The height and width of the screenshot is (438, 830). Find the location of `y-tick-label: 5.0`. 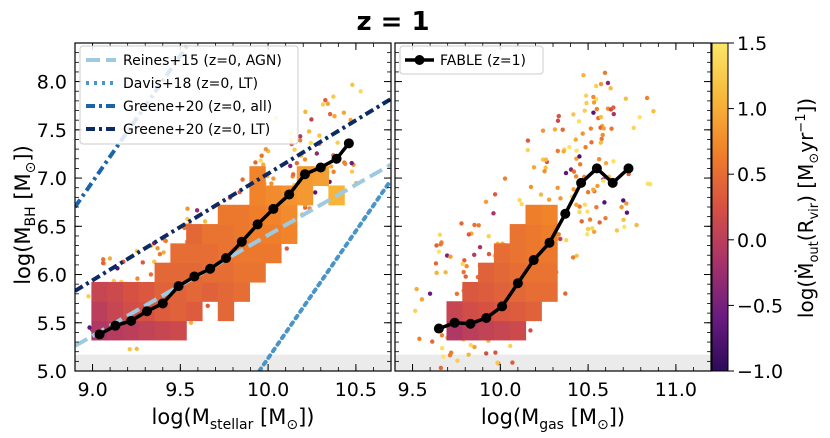

y-tick-label: 5.0 is located at coordinates (52, 372).